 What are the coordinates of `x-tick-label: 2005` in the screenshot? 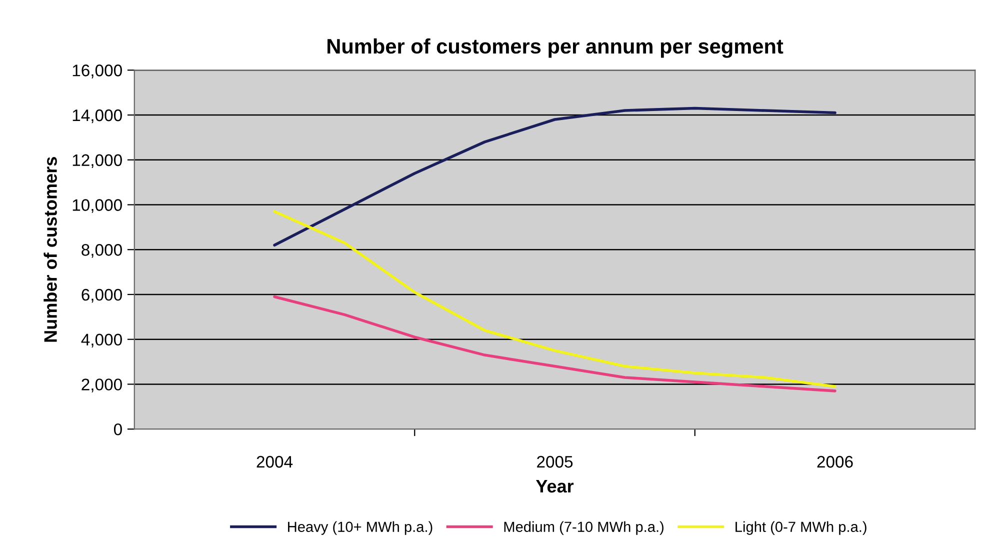 It's located at (555, 462).